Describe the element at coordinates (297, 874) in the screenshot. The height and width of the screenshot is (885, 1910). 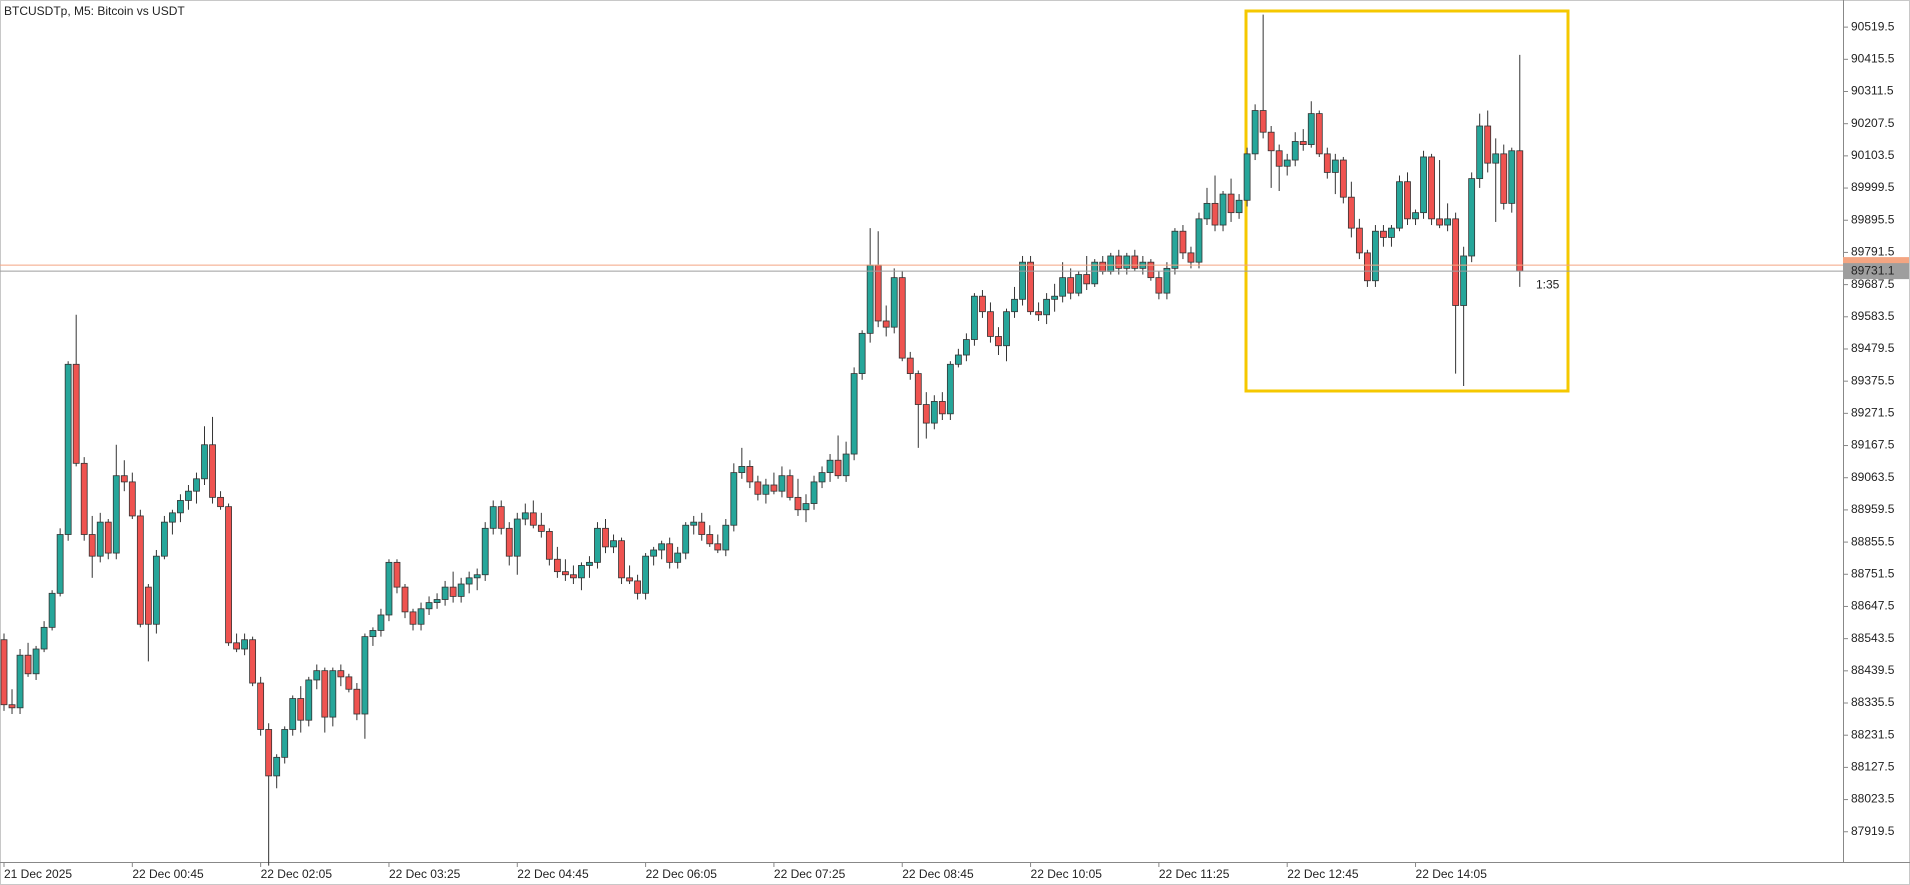
I see `x-tick-label: 22 Dec 02:05` at that location.